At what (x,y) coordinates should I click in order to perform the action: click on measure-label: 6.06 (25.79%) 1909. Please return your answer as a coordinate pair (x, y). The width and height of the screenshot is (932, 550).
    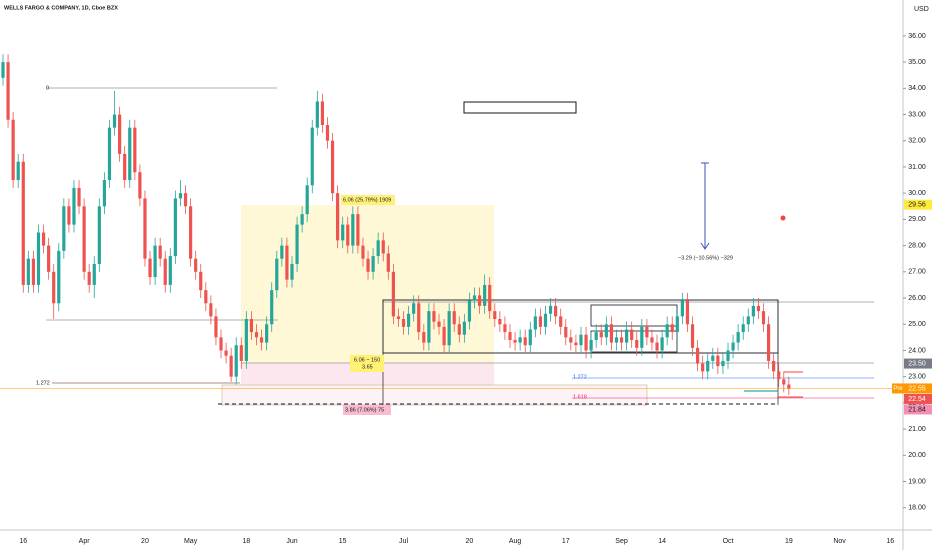
    Looking at the image, I should click on (367, 200).